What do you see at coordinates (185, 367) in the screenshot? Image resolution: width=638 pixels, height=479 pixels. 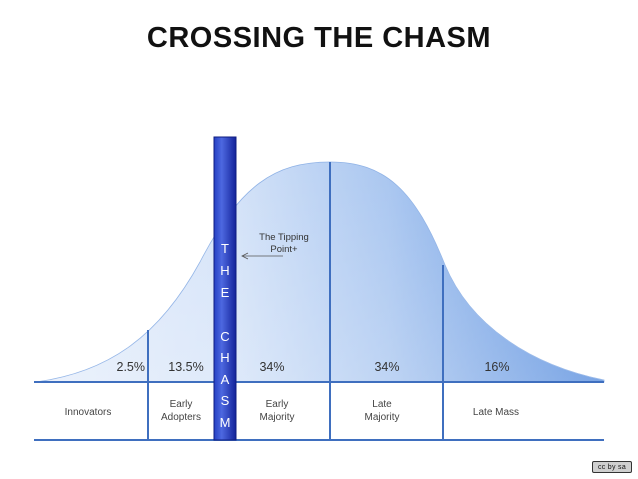 I see `pct-early-adopters: 13.5%` at bounding box center [185, 367].